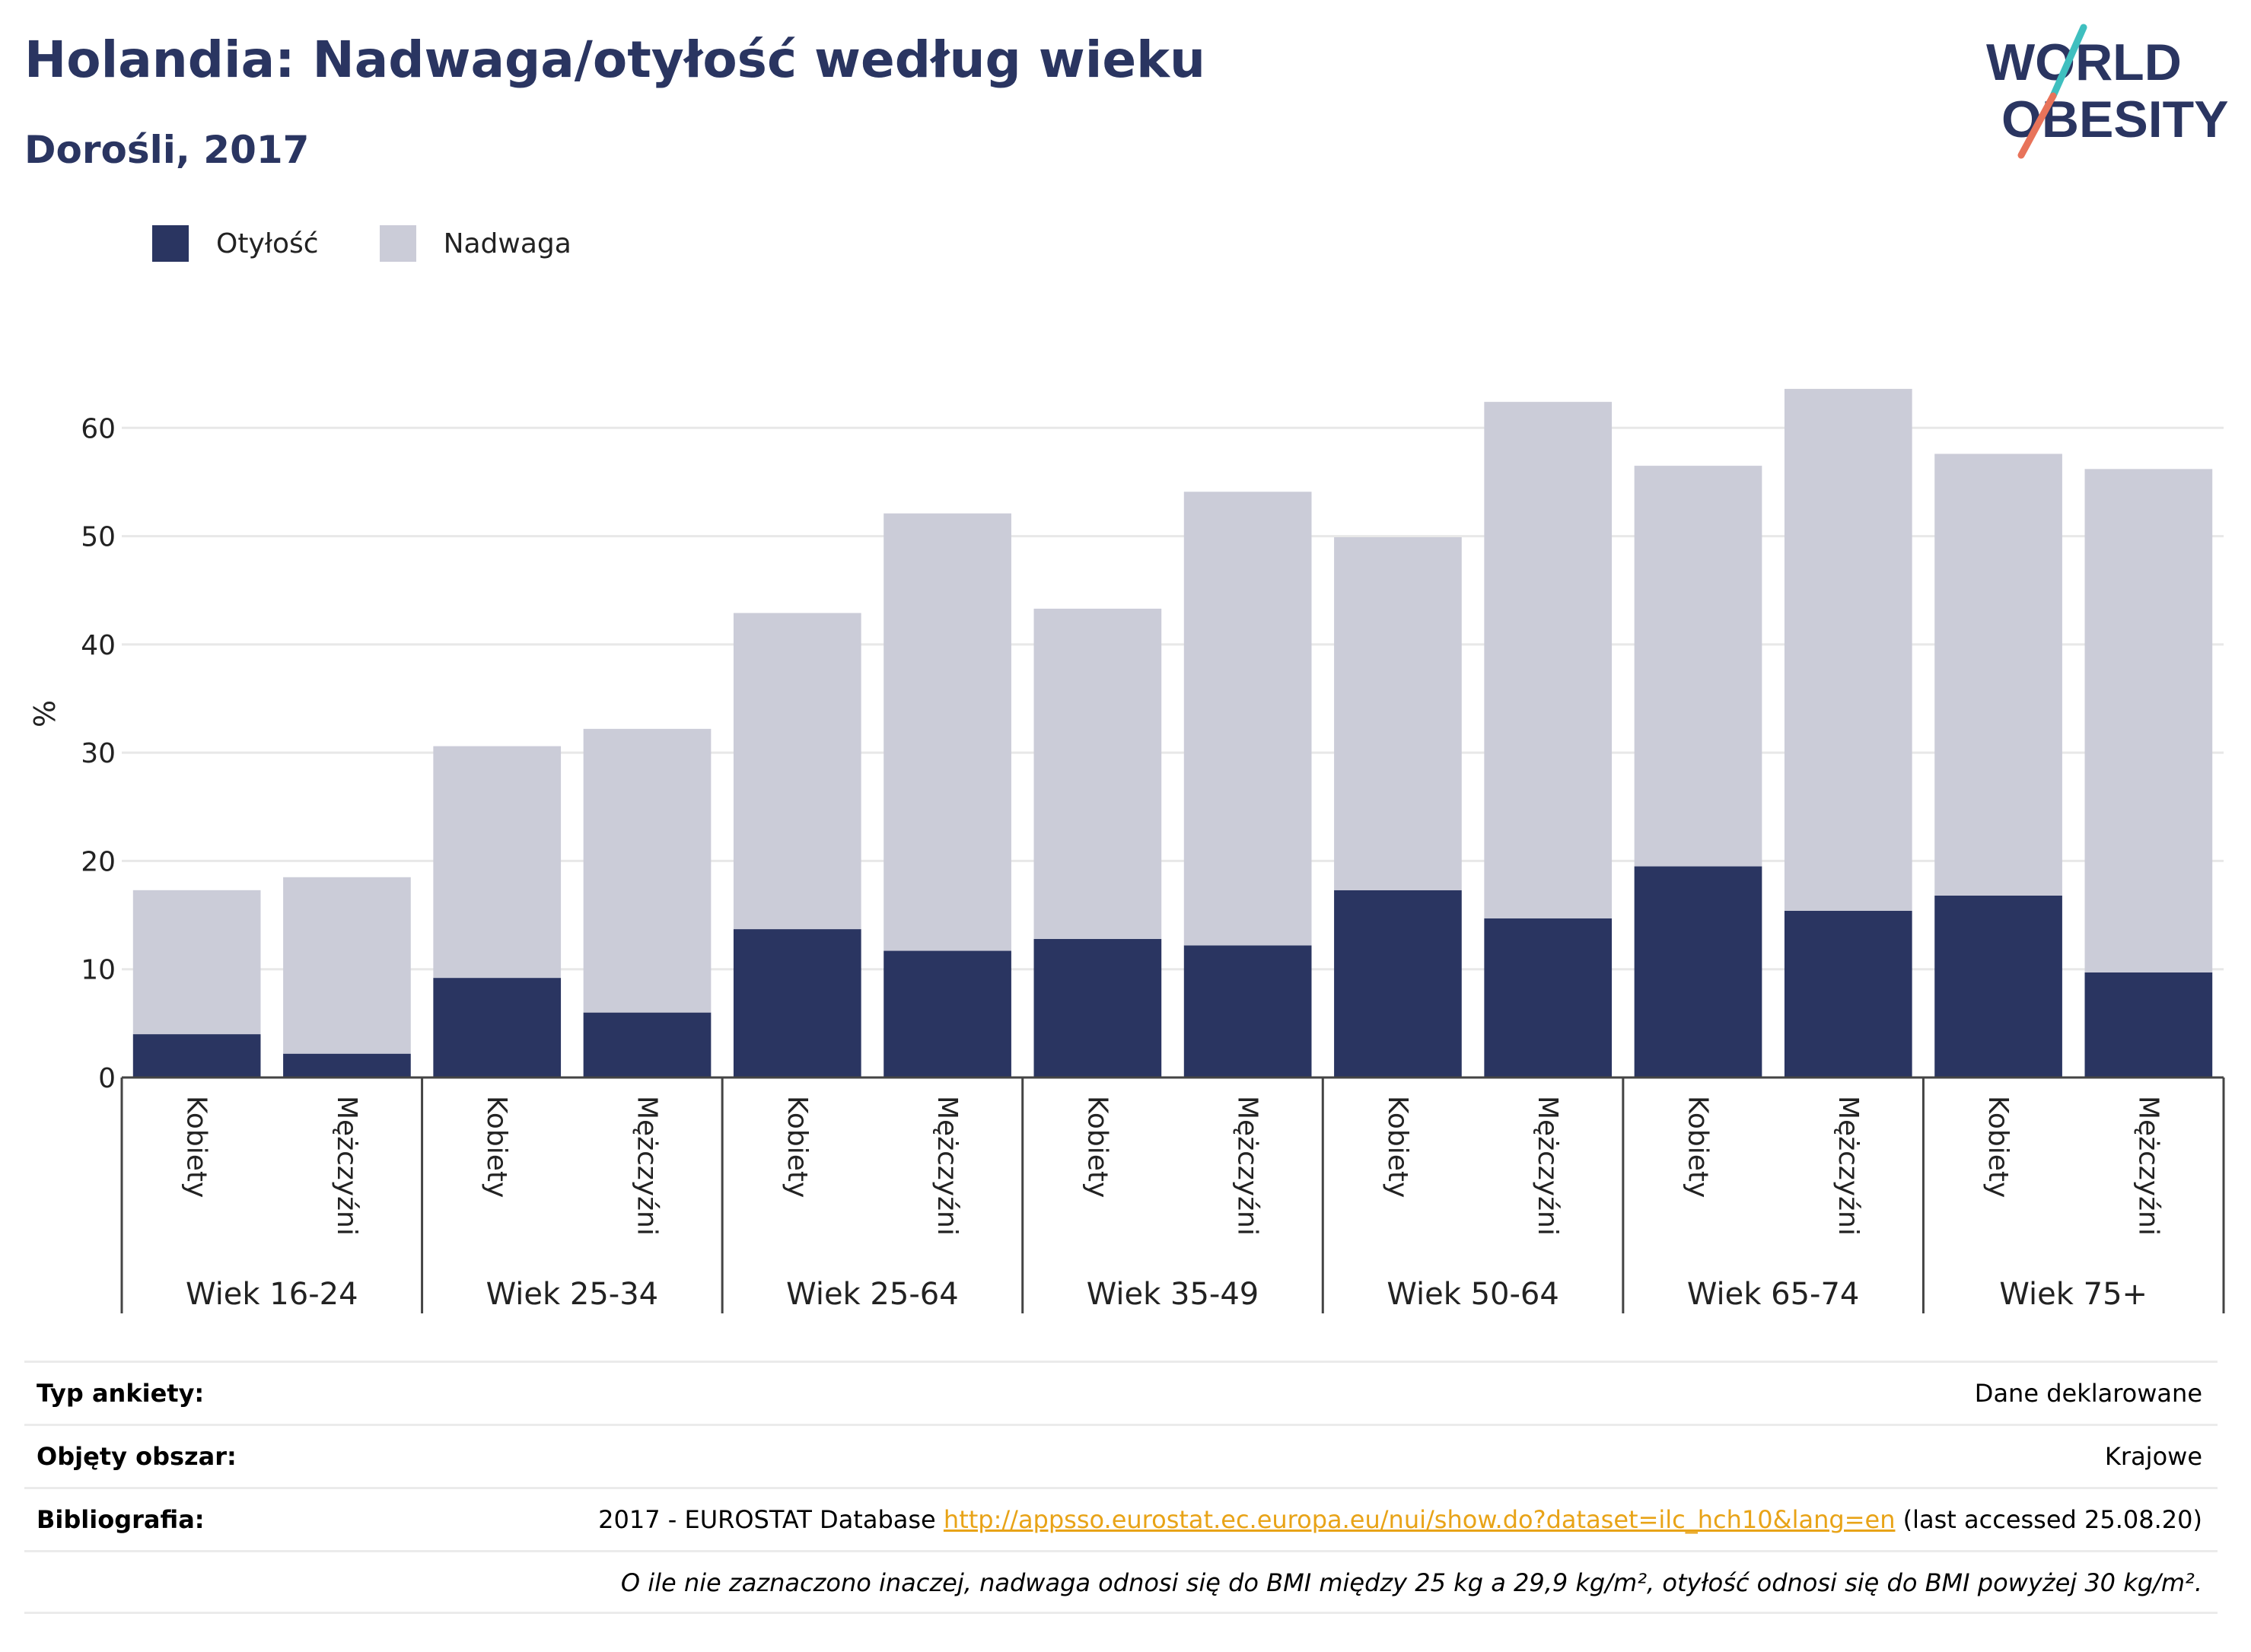  Describe the element at coordinates (272, 1294) in the screenshot. I see `x-group-label: Wiek 16-24` at that location.